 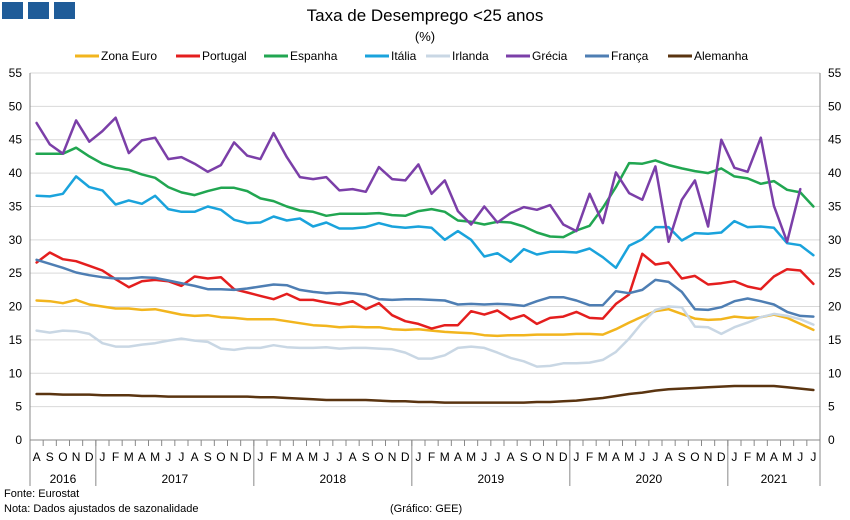 What do you see at coordinates (16, 73) in the screenshot?
I see `y-tick-label-left: 55` at bounding box center [16, 73].